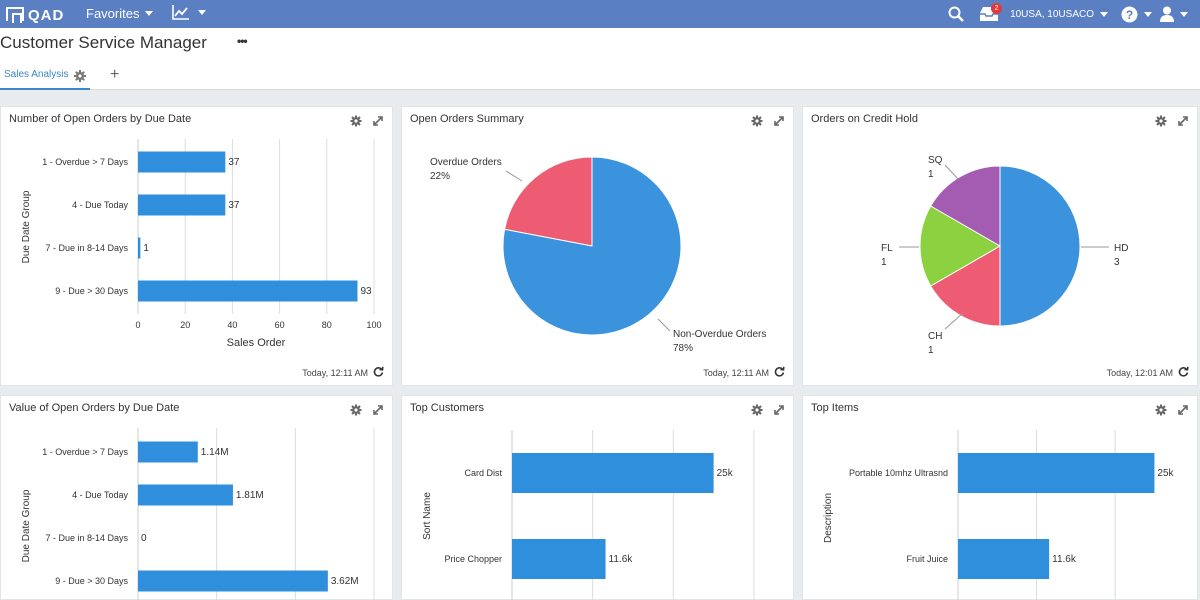  What do you see at coordinates (250, 495) in the screenshot?
I see `data-label: 1.81M` at bounding box center [250, 495].